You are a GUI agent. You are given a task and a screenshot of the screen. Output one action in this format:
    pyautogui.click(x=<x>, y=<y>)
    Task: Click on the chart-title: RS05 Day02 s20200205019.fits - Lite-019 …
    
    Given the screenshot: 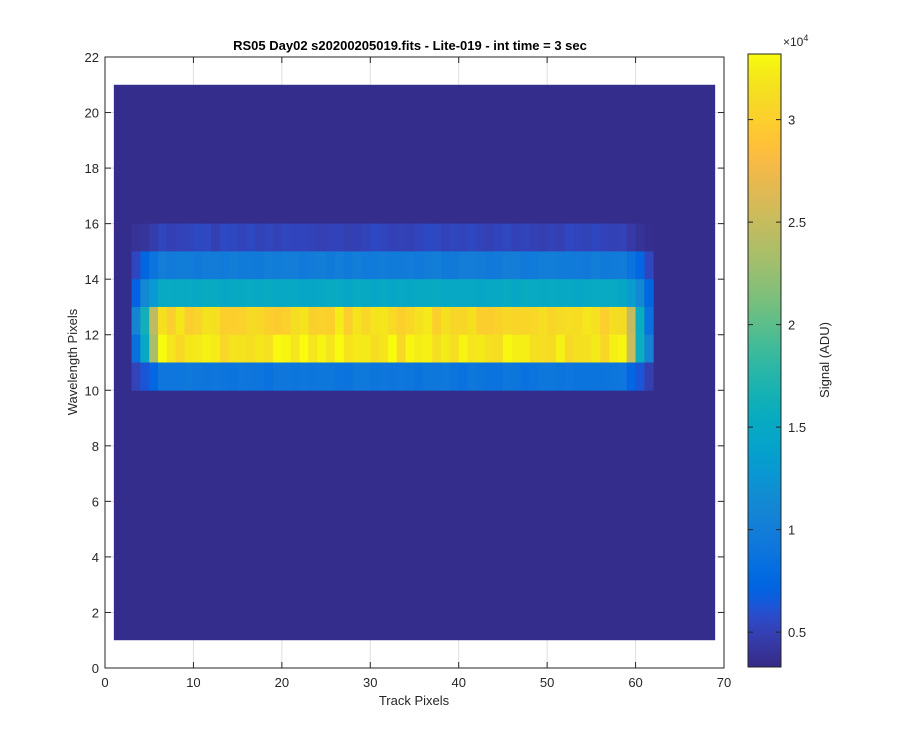 What is the action you would take?
    pyautogui.click(x=410, y=45)
    